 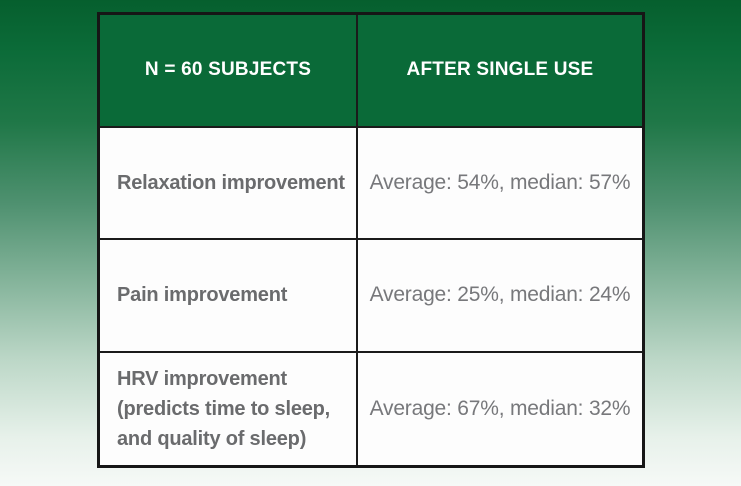 I want to click on table-row-value-hrv: Average: 67%, median: 32%, so click(x=500, y=408).